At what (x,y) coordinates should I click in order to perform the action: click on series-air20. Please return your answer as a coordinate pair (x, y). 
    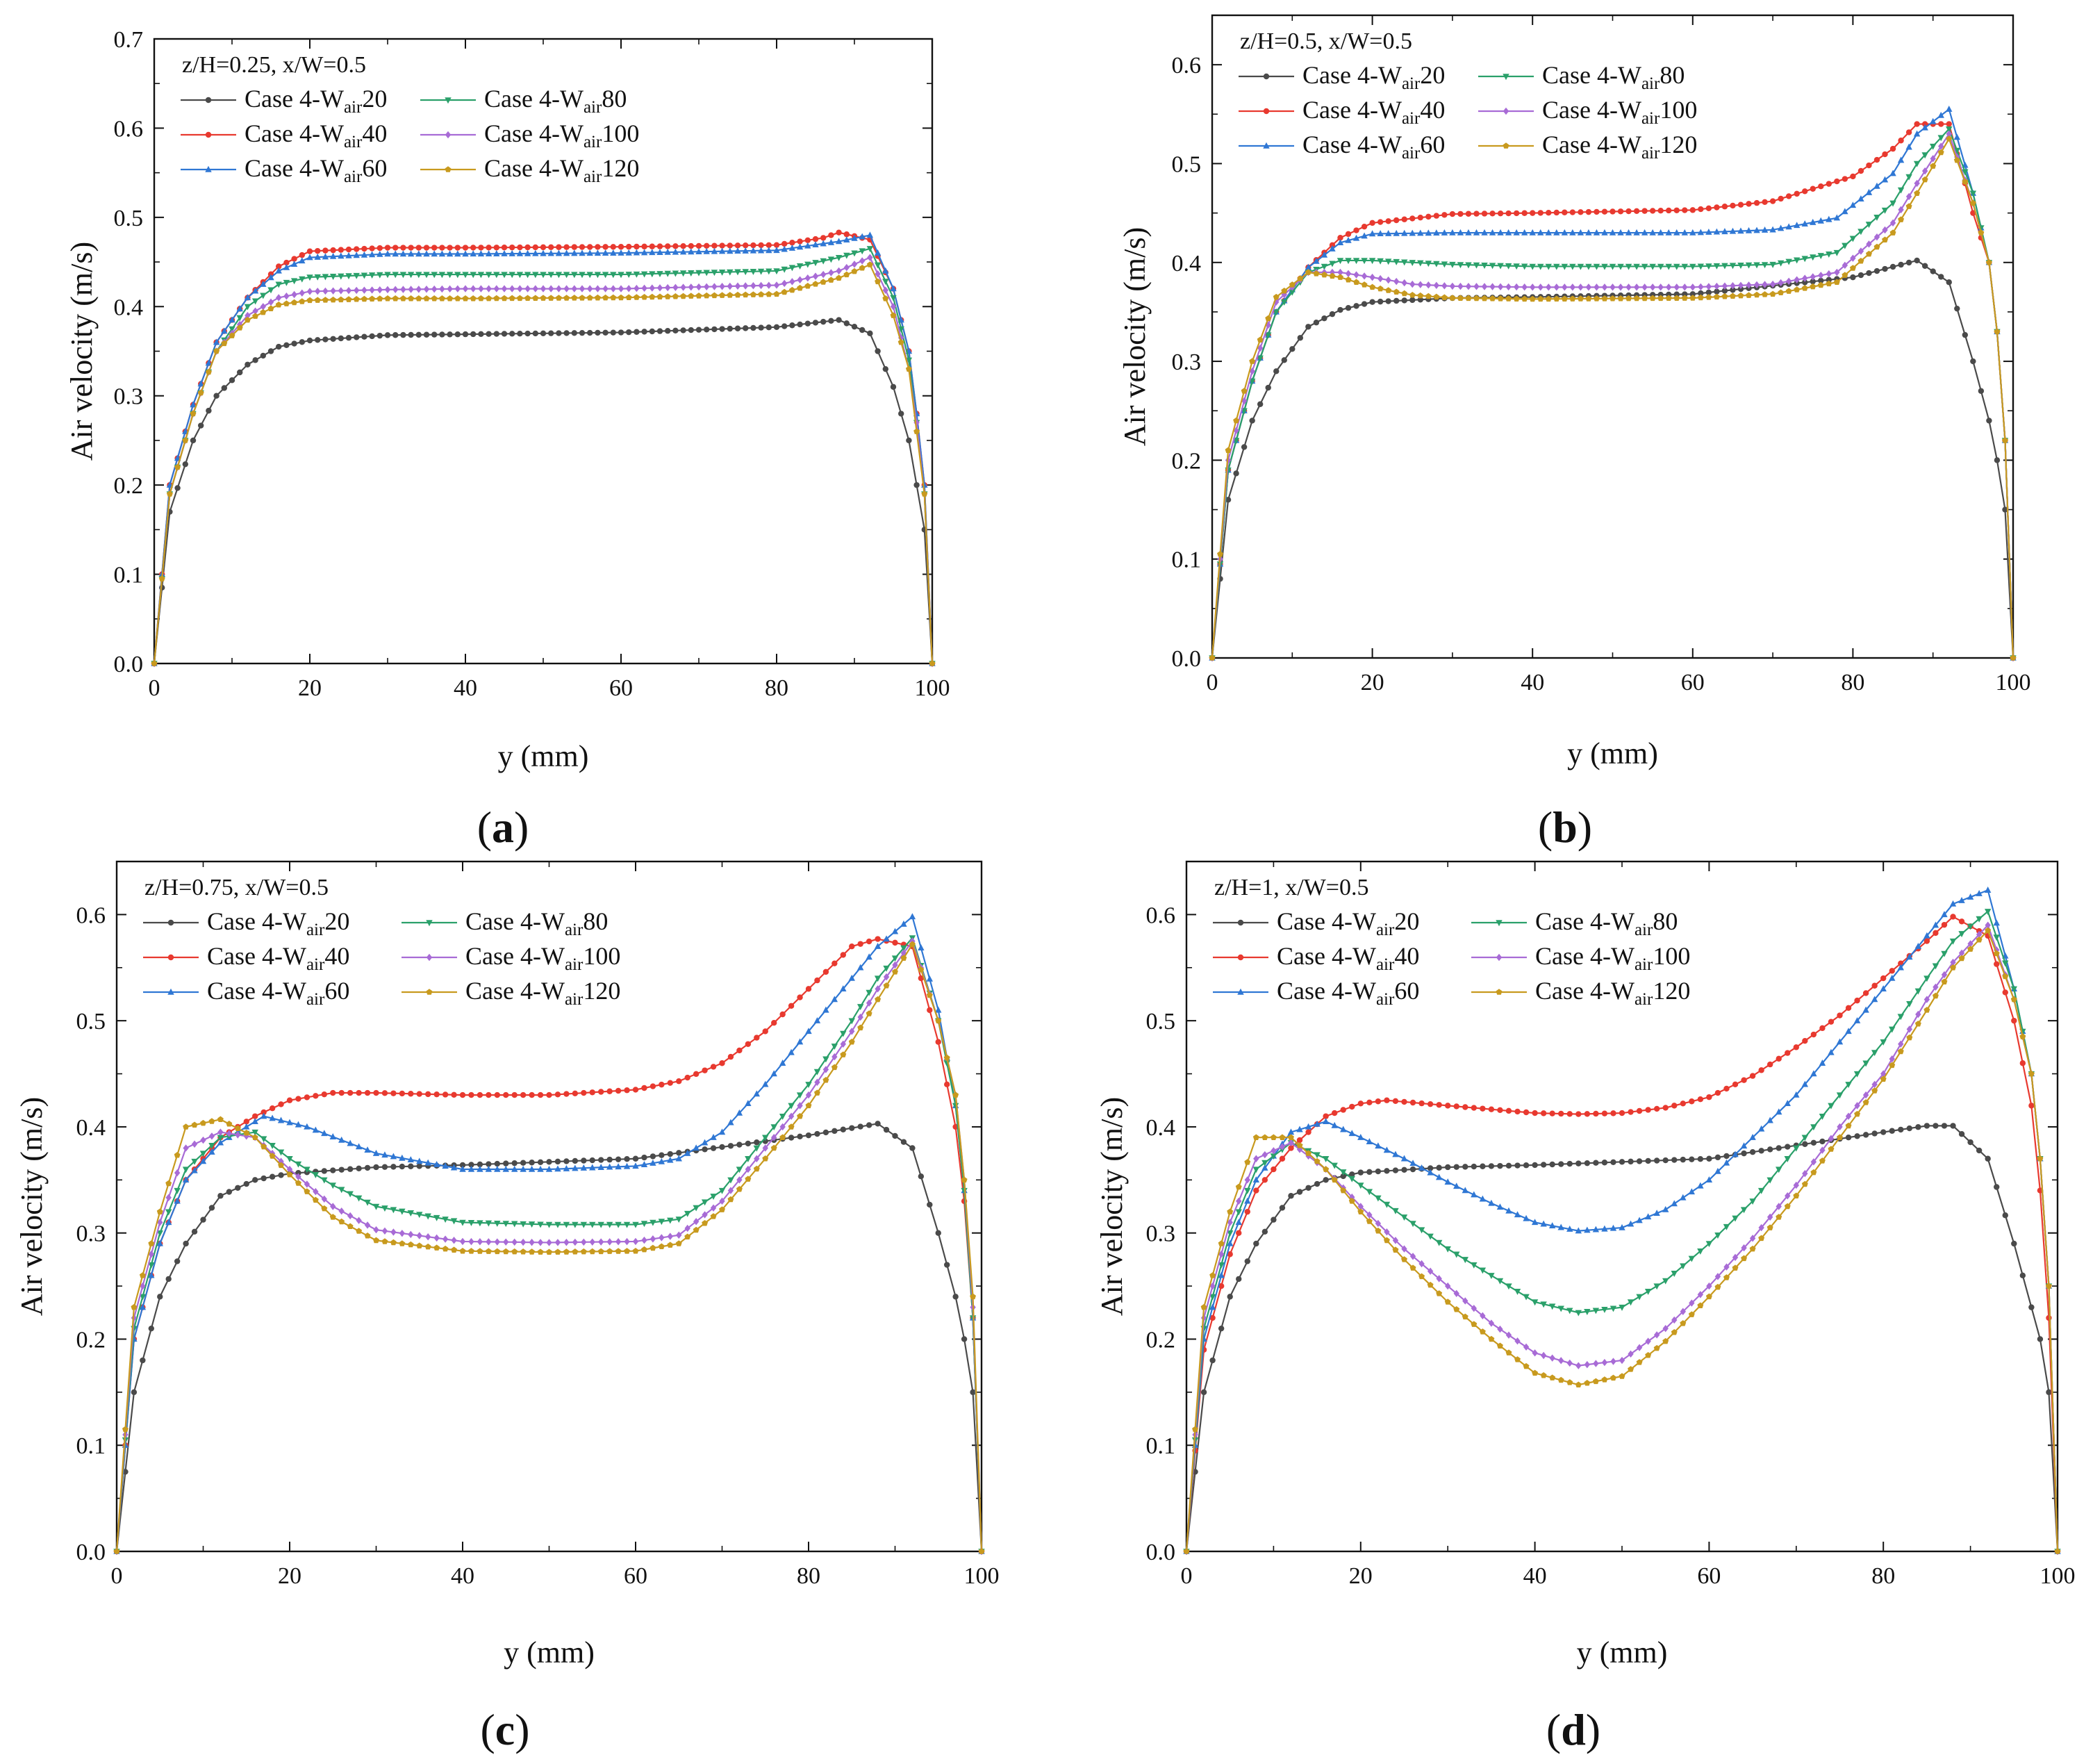
    Looking at the image, I should click on (543, 492).